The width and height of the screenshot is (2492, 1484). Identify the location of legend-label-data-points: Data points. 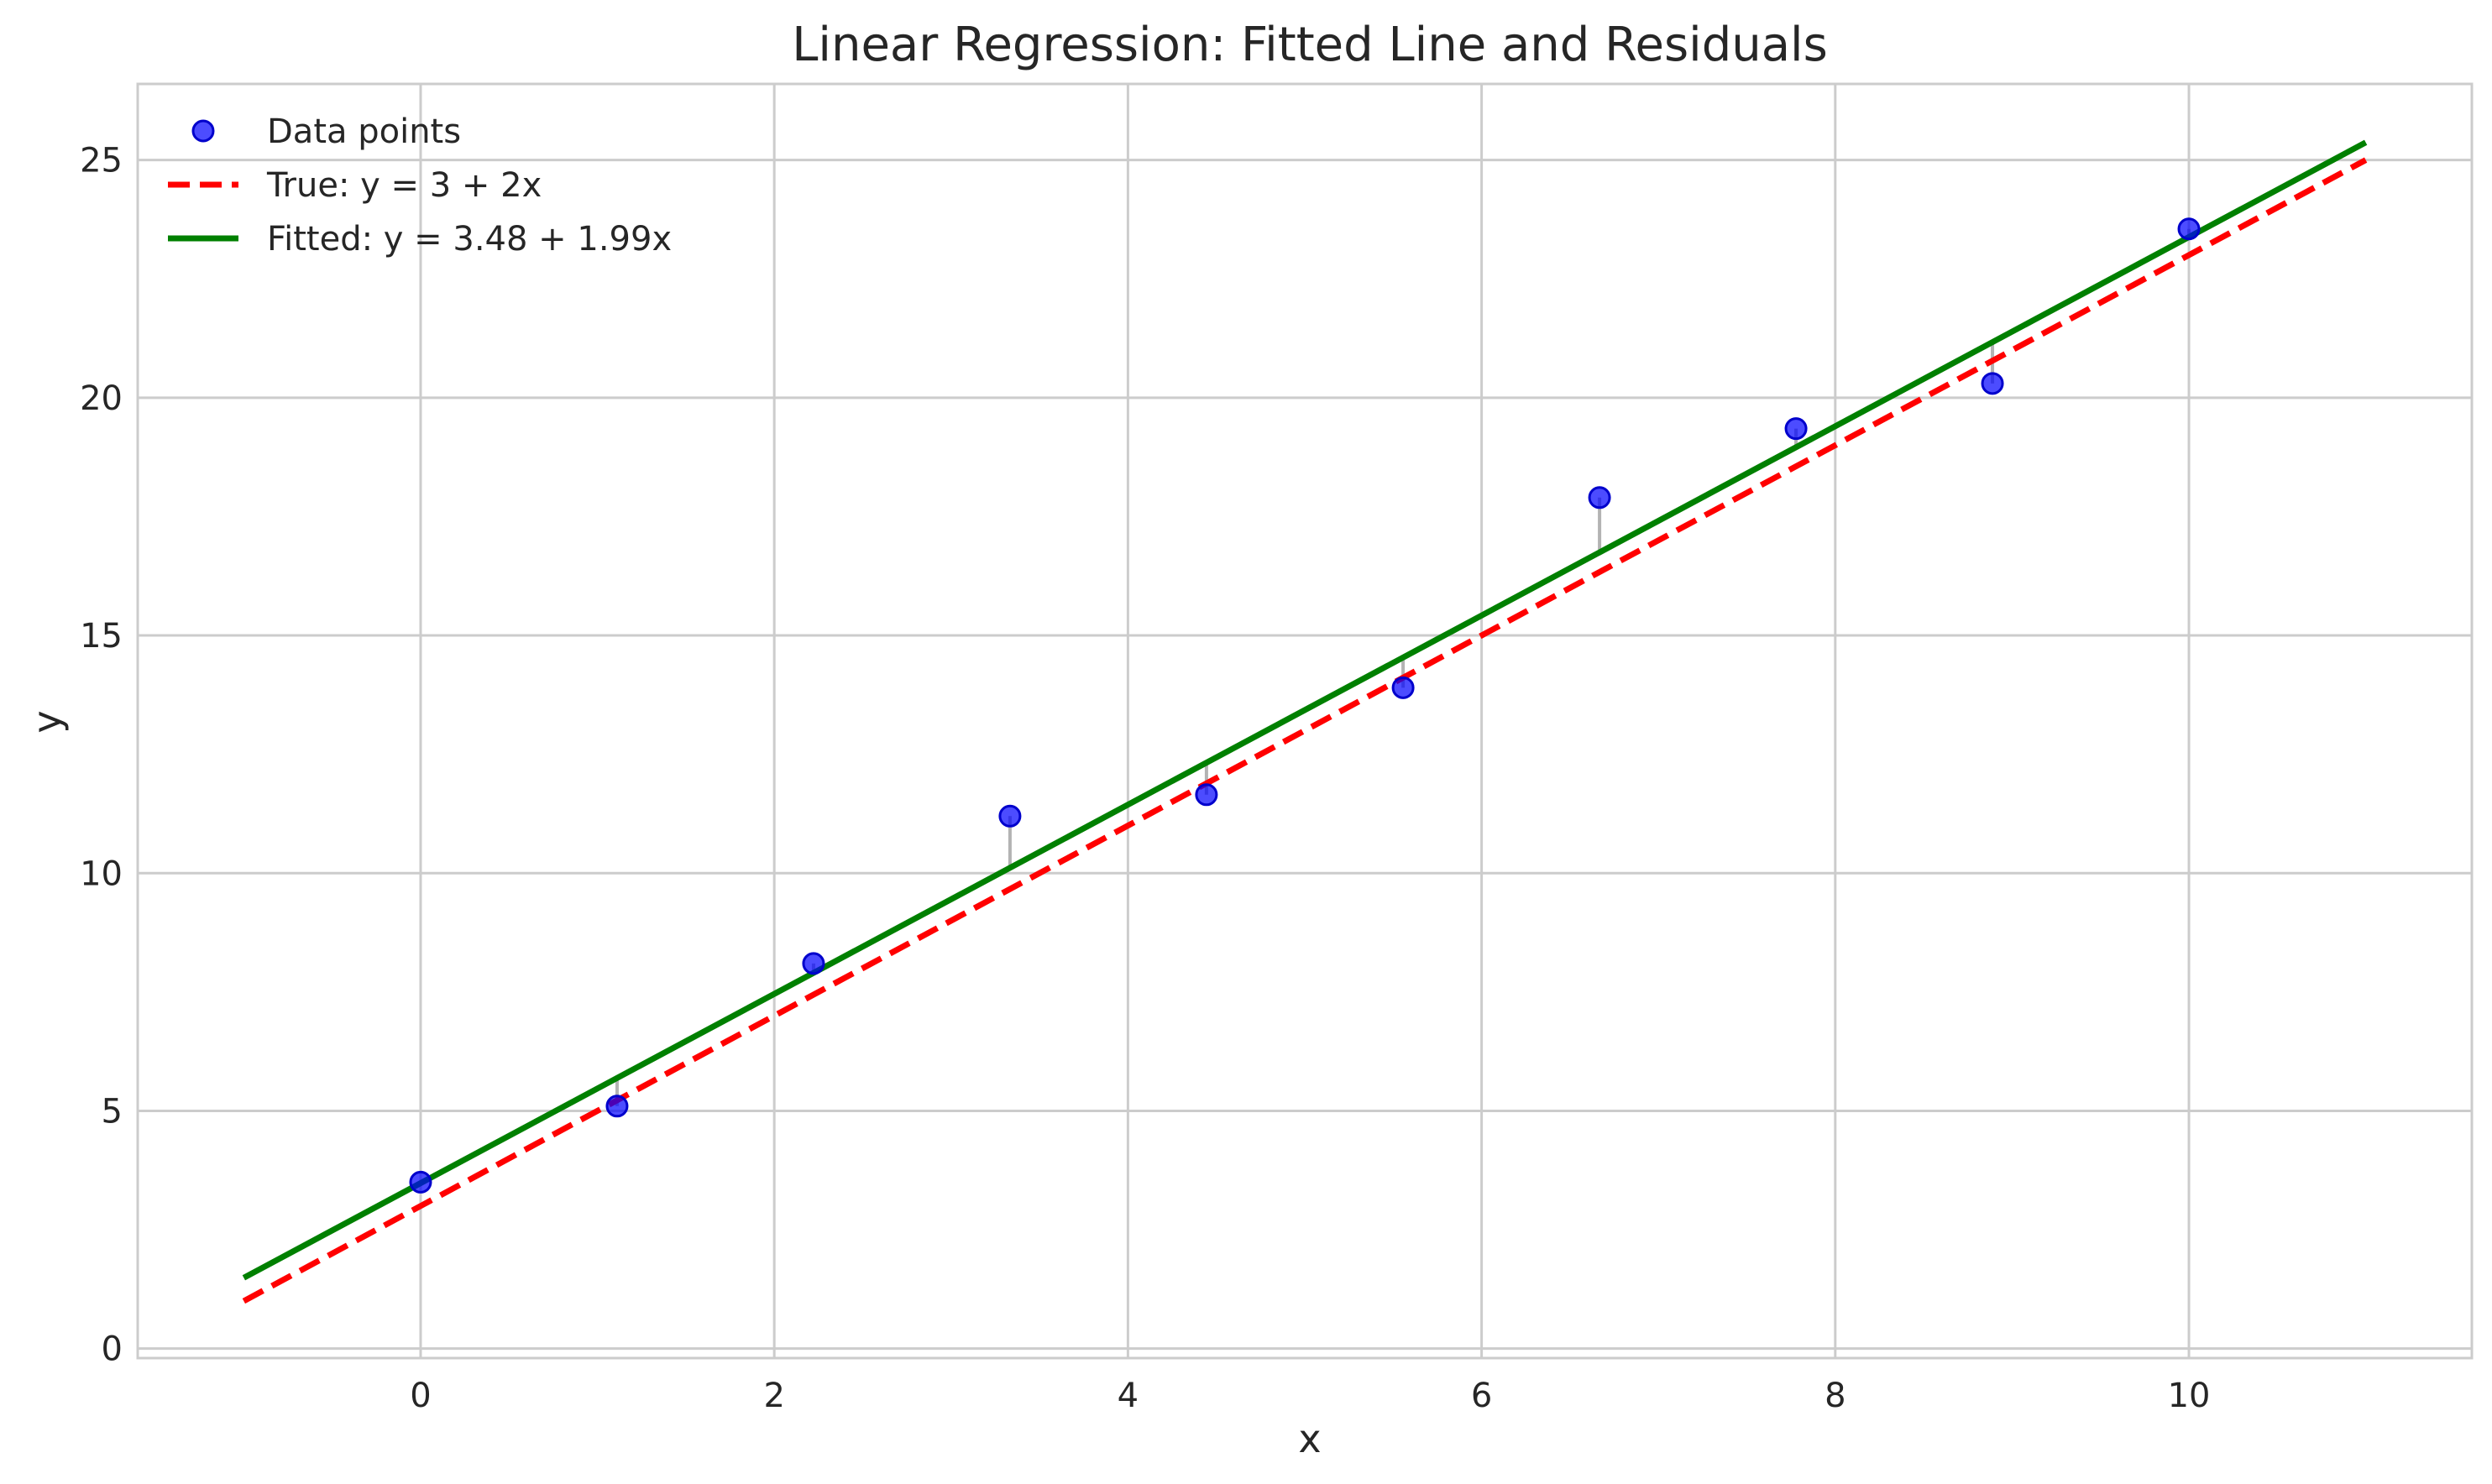
(364, 131).